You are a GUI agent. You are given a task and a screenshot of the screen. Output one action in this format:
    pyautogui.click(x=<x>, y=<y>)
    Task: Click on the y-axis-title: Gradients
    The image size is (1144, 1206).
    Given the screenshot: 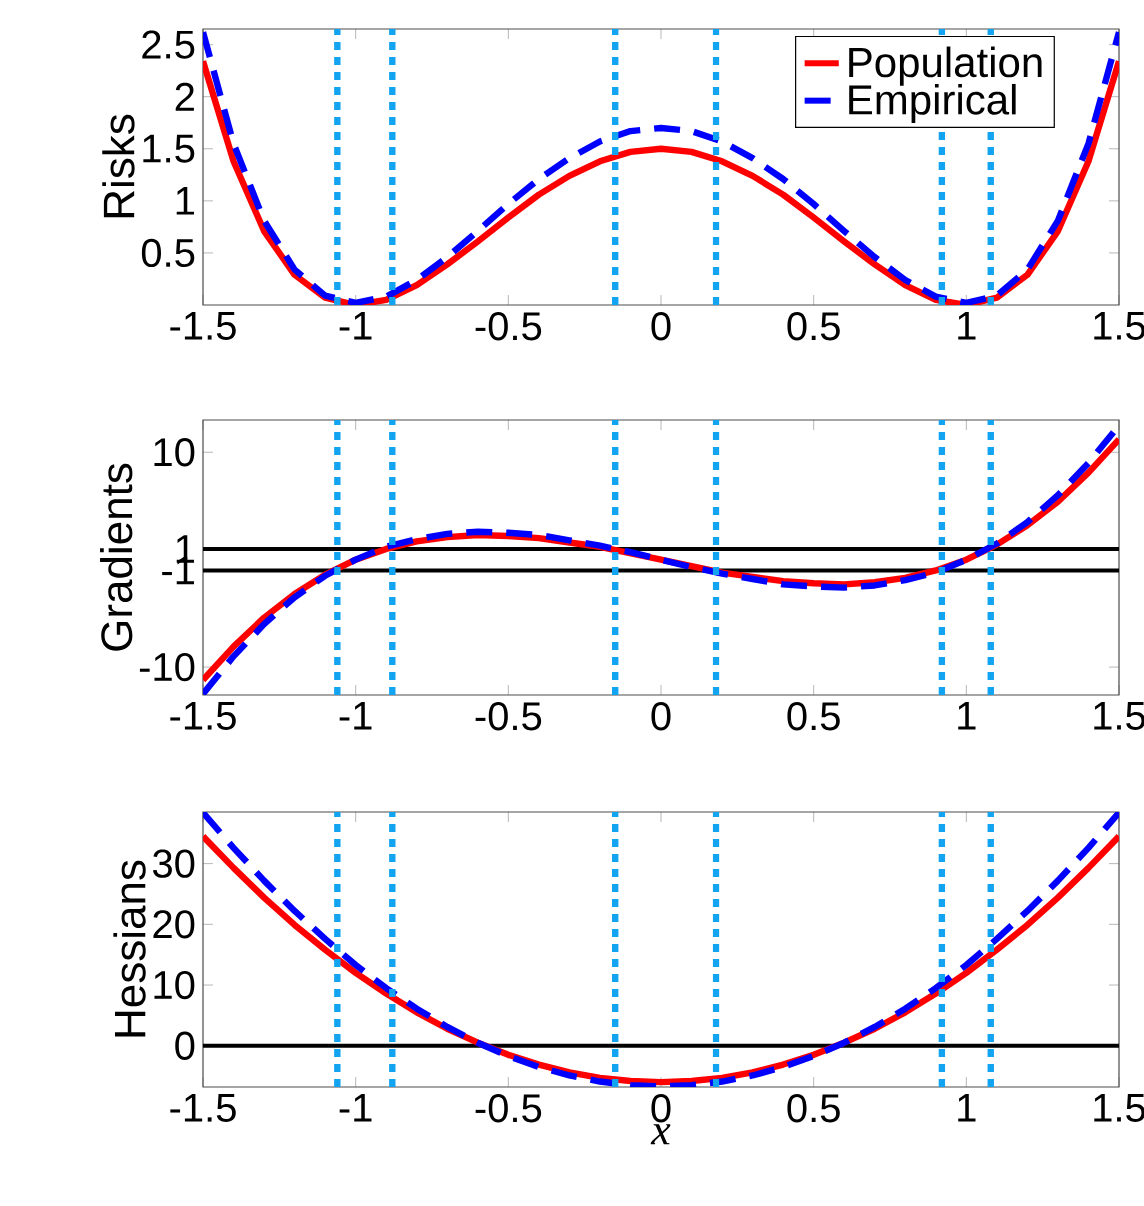 What is the action you would take?
    pyautogui.click(x=116, y=557)
    